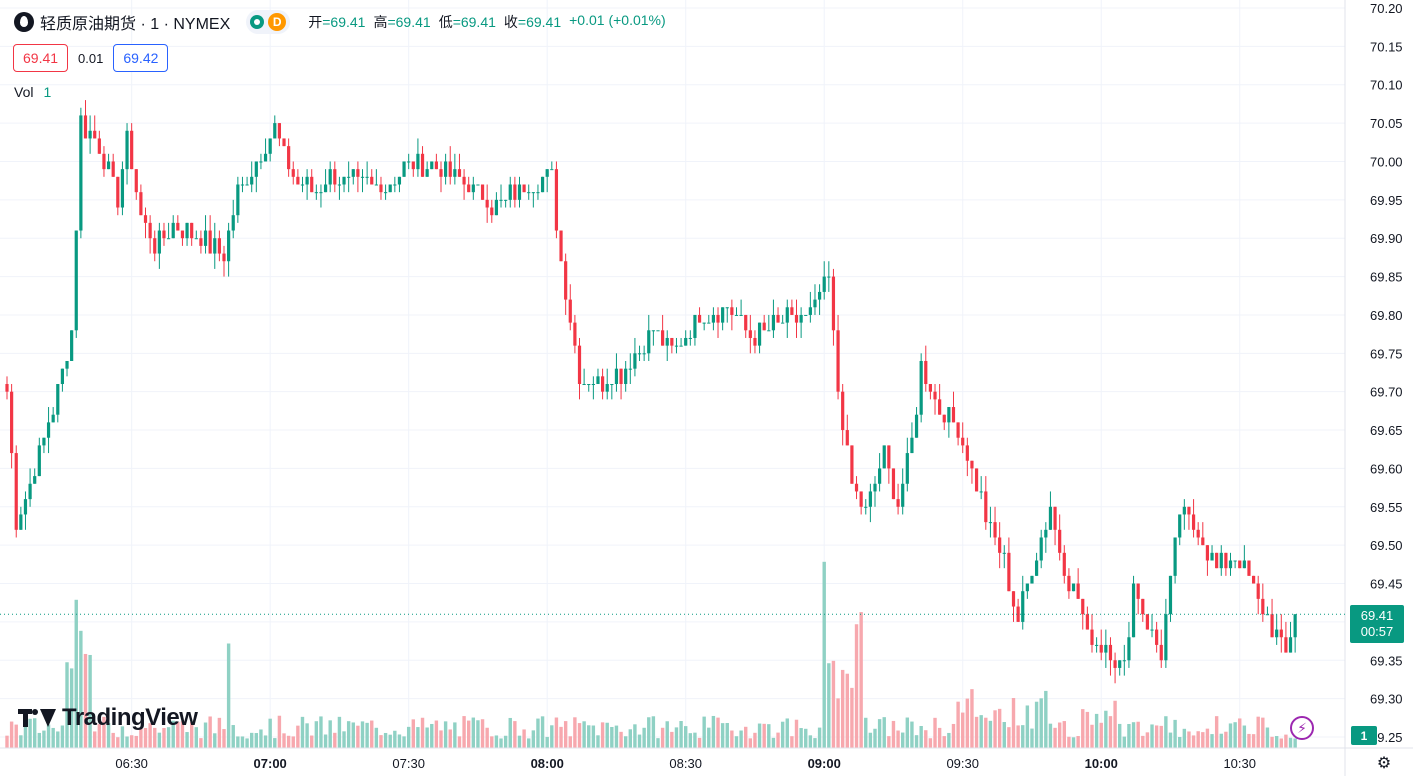  I want to click on volume-value: 1, so click(47, 92).